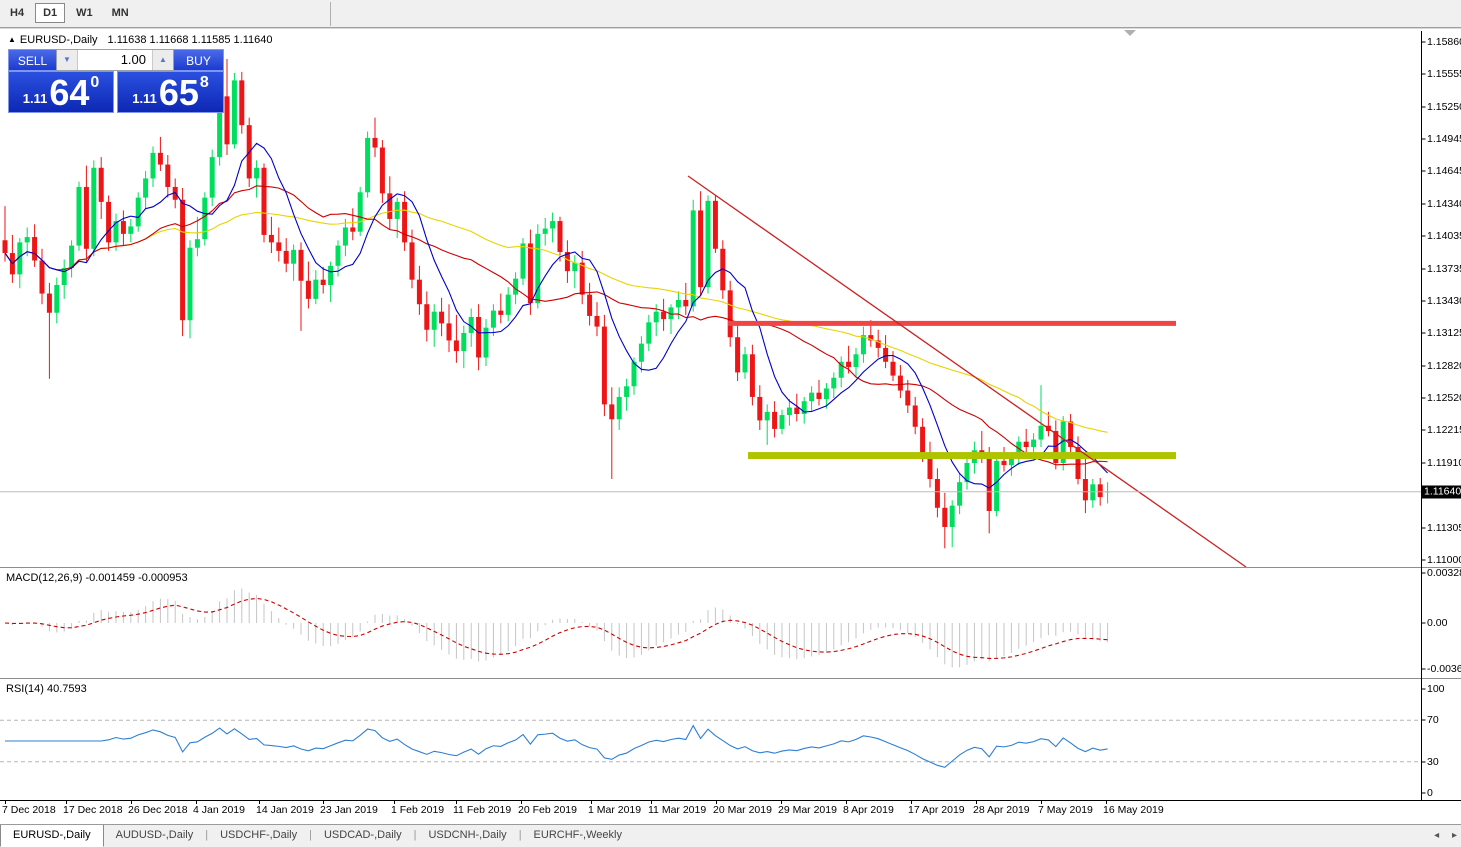  I want to click on volume-increase-button: ▲, so click(162, 60).